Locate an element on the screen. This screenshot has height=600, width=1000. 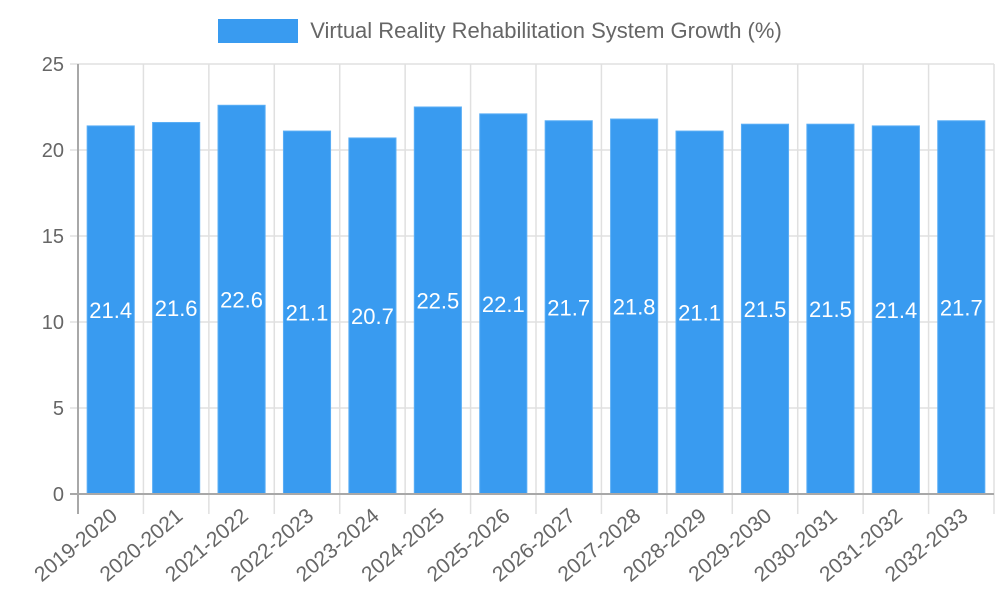
y-tick-label: 10 is located at coordinates (53, 323).